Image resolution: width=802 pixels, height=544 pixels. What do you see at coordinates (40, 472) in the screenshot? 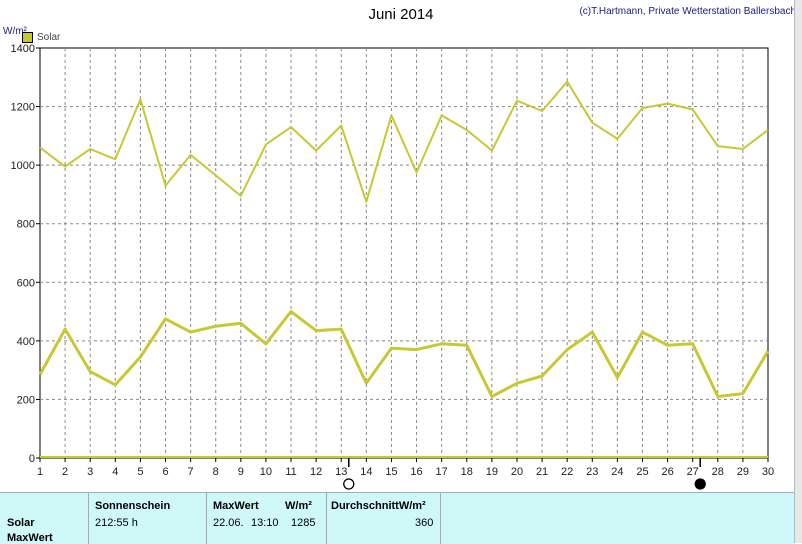
I see `x-tick-label: 1` at bounding box center [40, 472].